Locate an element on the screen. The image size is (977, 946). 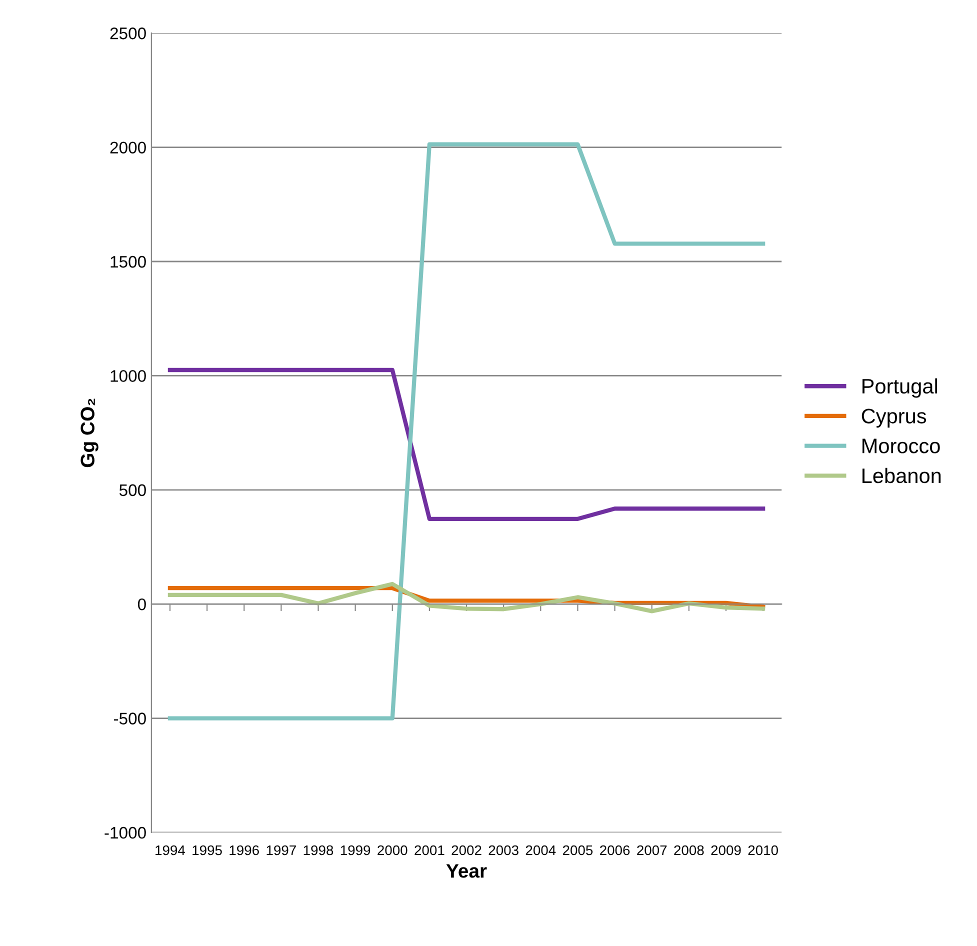
y-axis-title: Gg CO₂ is located at coordinates (89, 433).